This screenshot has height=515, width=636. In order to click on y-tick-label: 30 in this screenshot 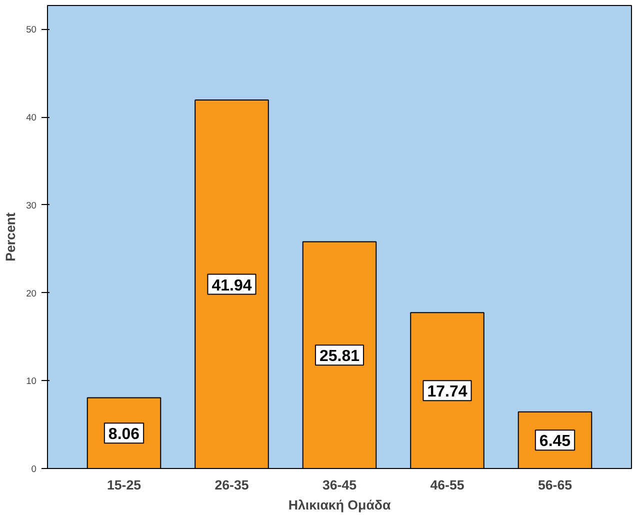, I will do `click(31, 205)`.